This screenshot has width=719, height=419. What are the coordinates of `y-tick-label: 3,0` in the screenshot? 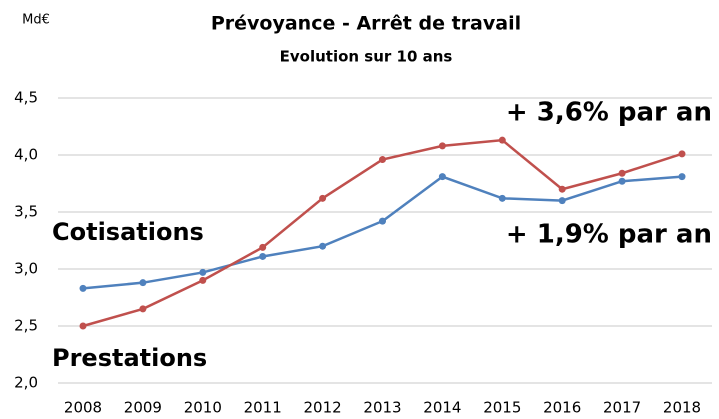 It's located at (26, 269).